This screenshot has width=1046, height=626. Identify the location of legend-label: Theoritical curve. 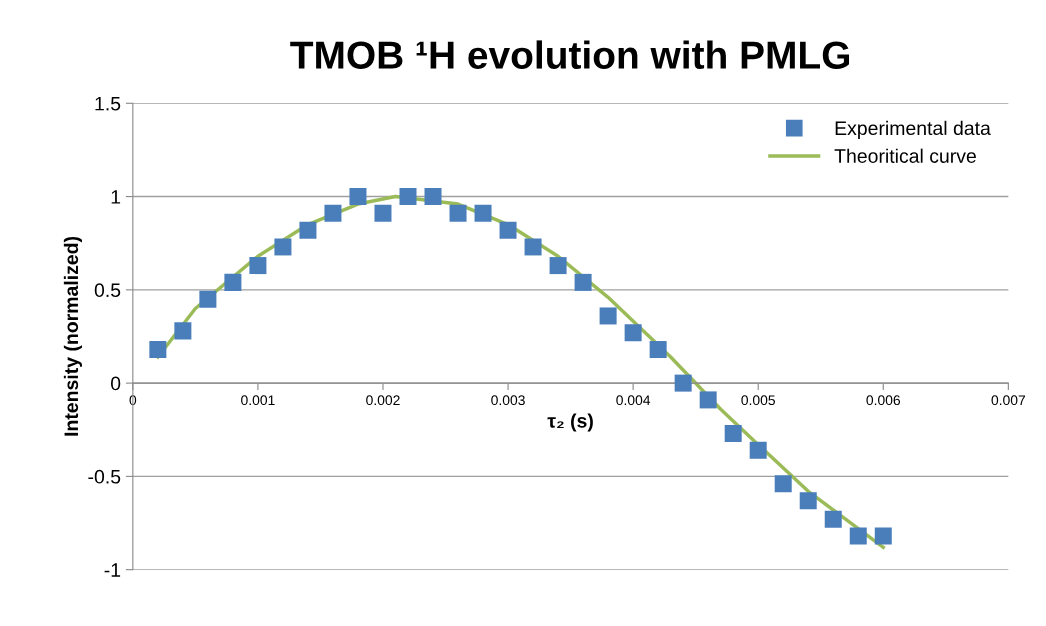
(905, 155).